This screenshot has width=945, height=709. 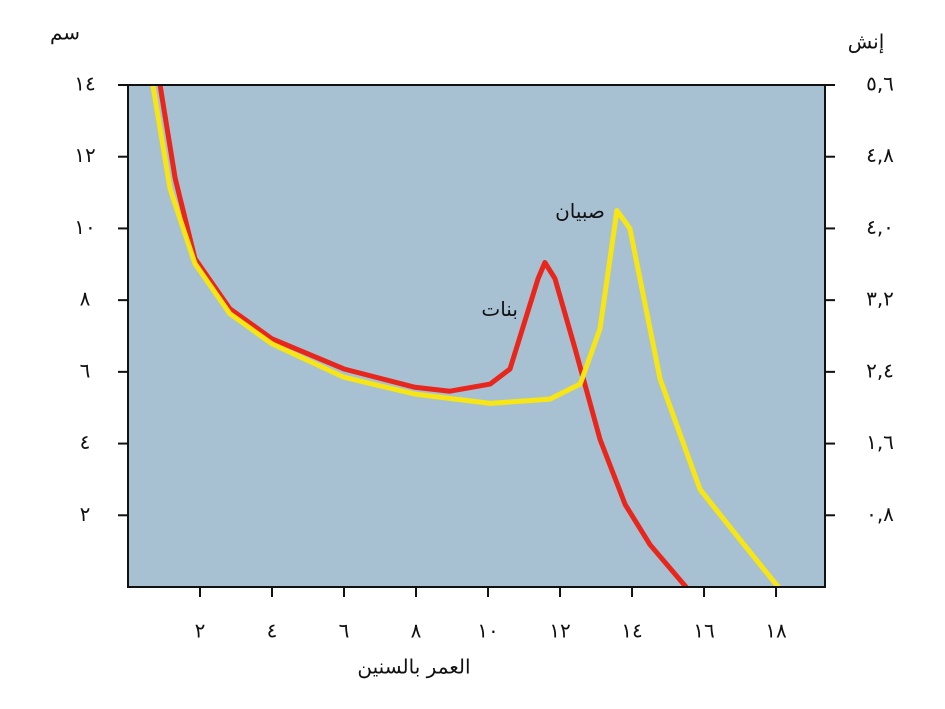 What do you see at coordinates (880, 84) in the screenshot?
I see `y2-tick-label: ٥,٦` at bounding box center [880, 84].